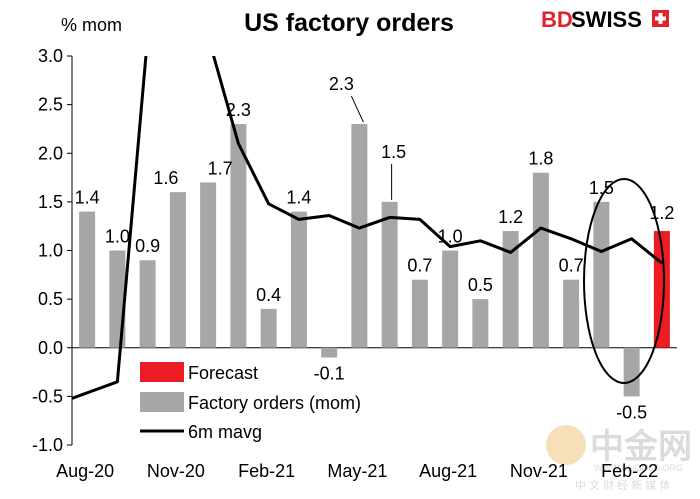 The height and width of the screenshot is (499, 700). What do you see at coordinates (660, 18) in the screenshot?
I see `swiss-cross-icon` at bounding box center [660, 18].